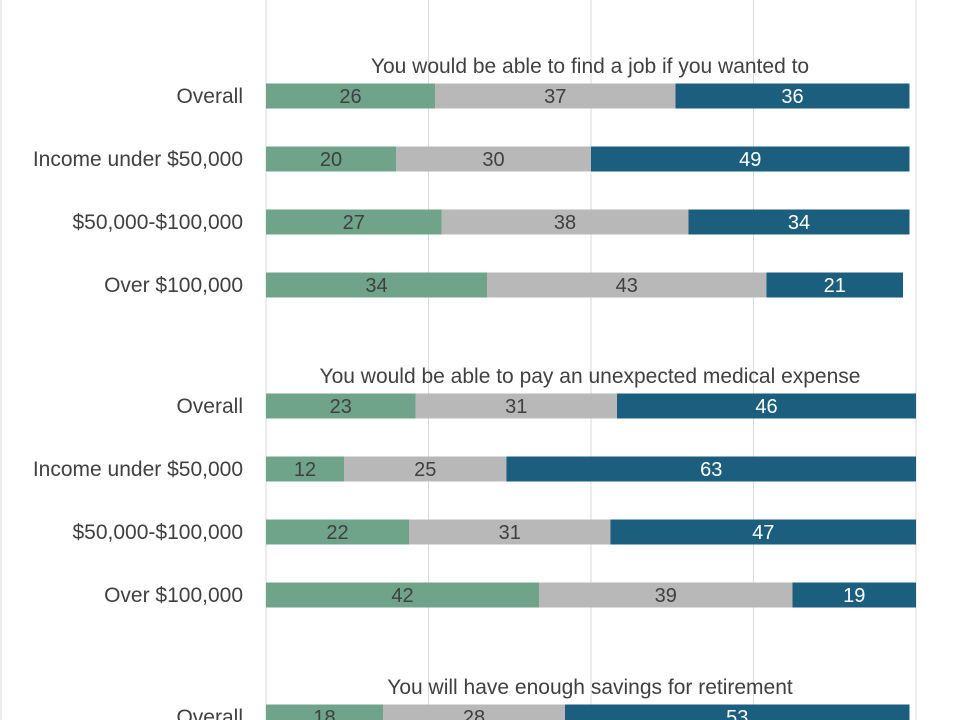  I want to click on data-label: 18, so click(324, 713).